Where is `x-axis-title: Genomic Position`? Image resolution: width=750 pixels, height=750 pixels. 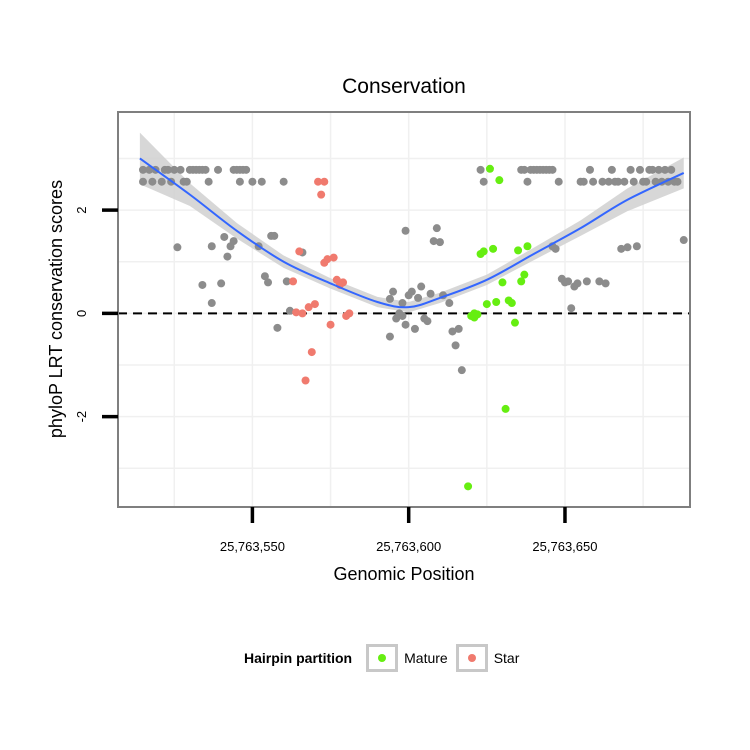 x-axis-title: Genomic Position is located at coordinates (403, 574).